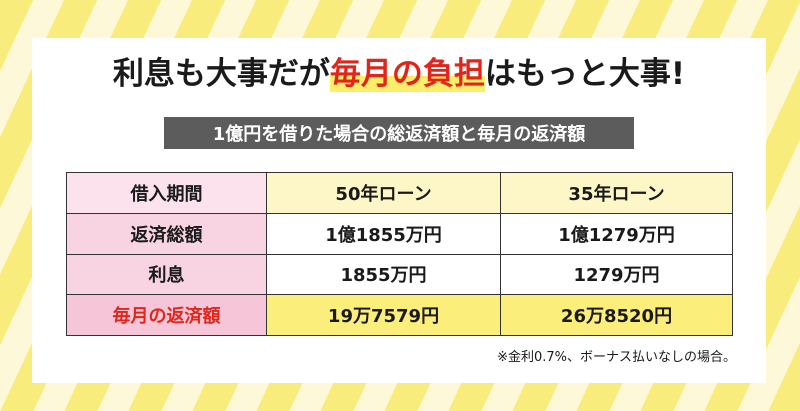 The height and width of the screenshot is (411, 800). What do you see at coordinates (221, 74) in the screenshot?
I see `headline-part1: 利息も大事だが` at bounding box center [221, 74].